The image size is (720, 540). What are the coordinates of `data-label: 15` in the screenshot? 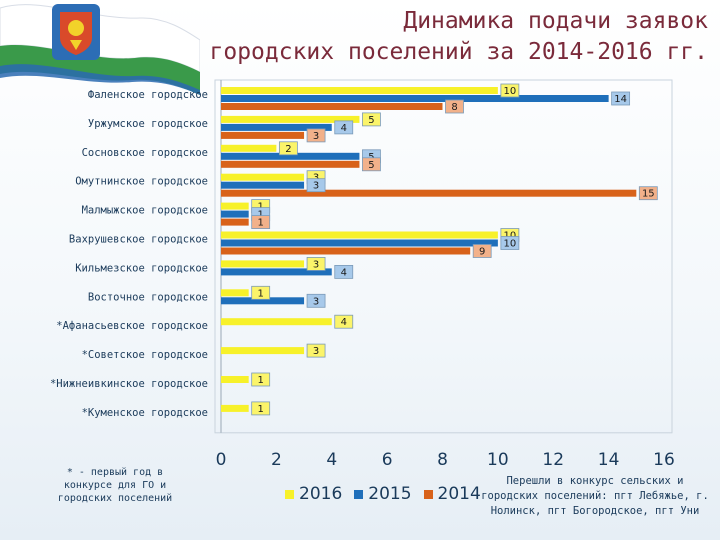 It's located at (648, 194).